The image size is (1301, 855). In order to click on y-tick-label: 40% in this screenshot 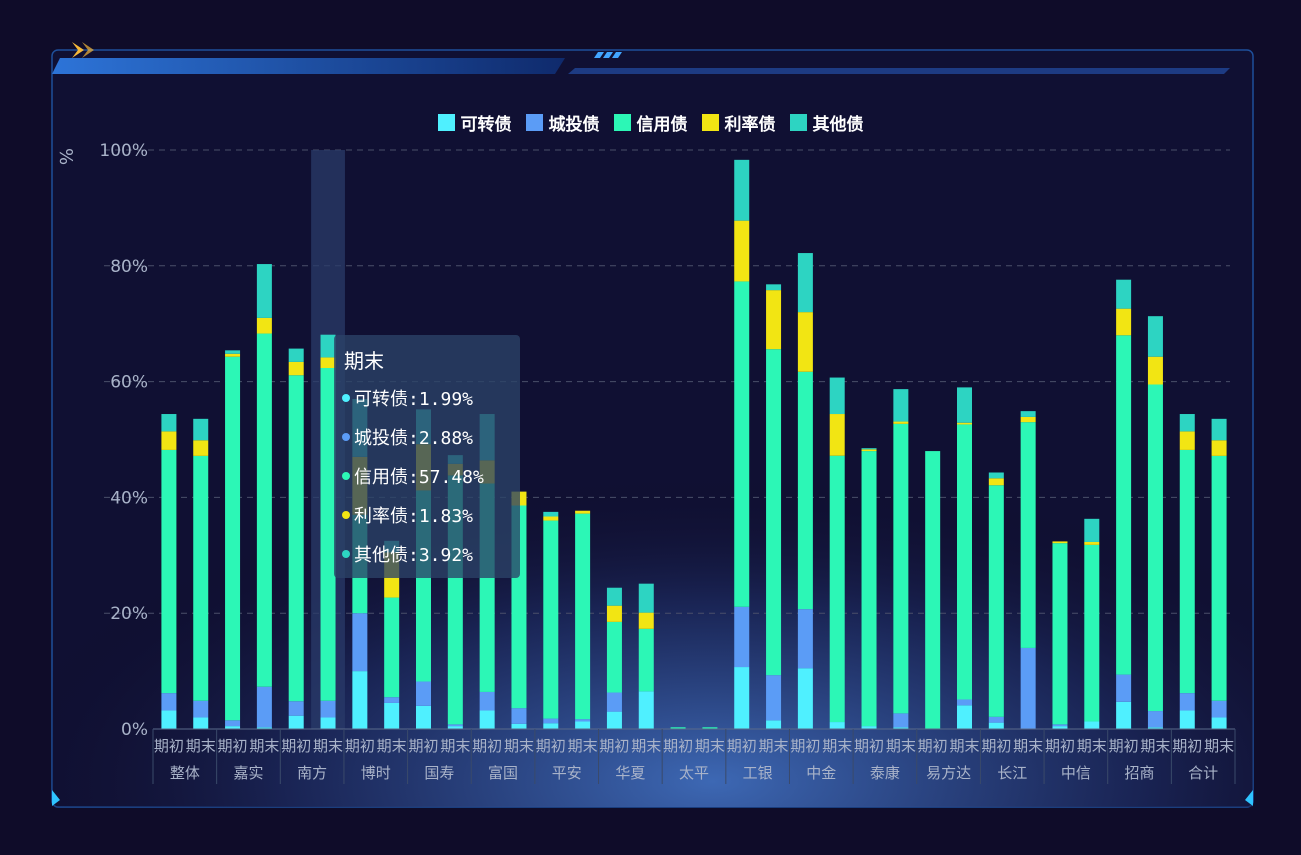, I will do `click(129, 498)`.